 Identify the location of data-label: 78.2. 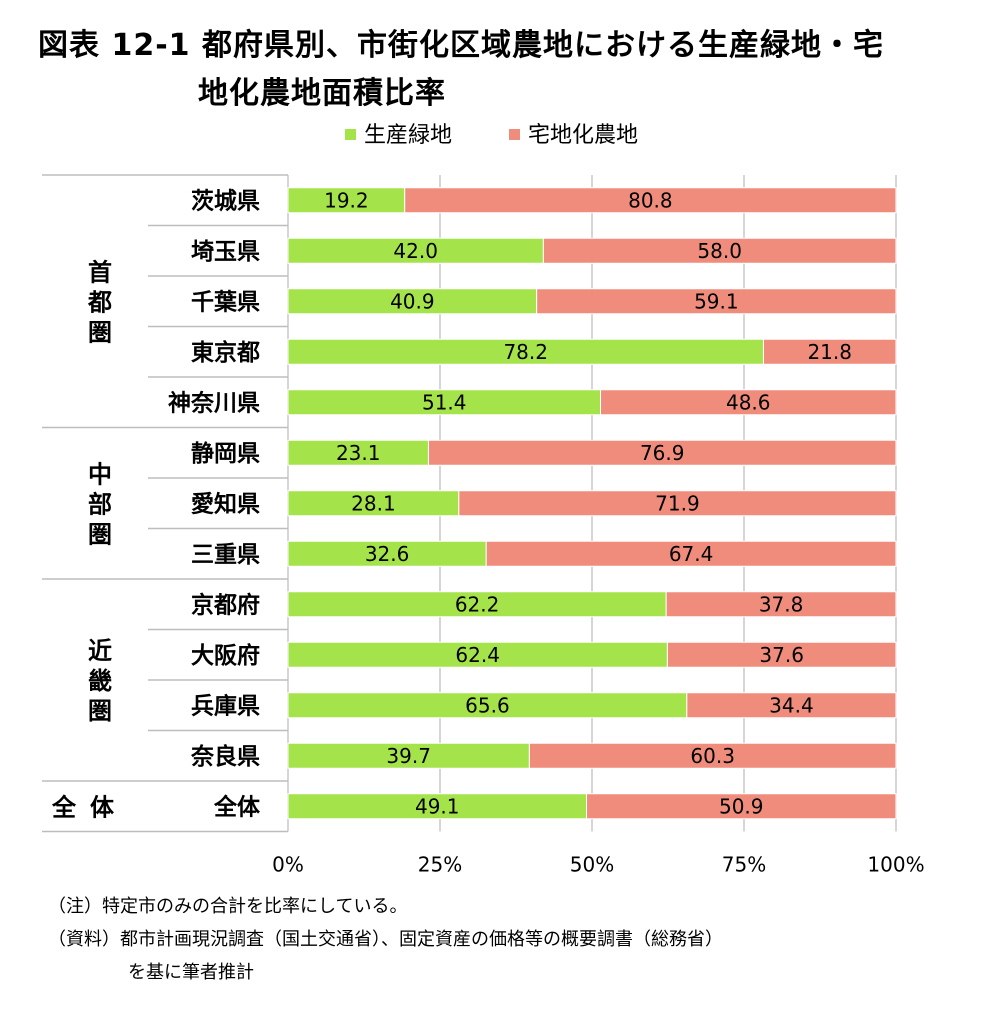
(525, 352).